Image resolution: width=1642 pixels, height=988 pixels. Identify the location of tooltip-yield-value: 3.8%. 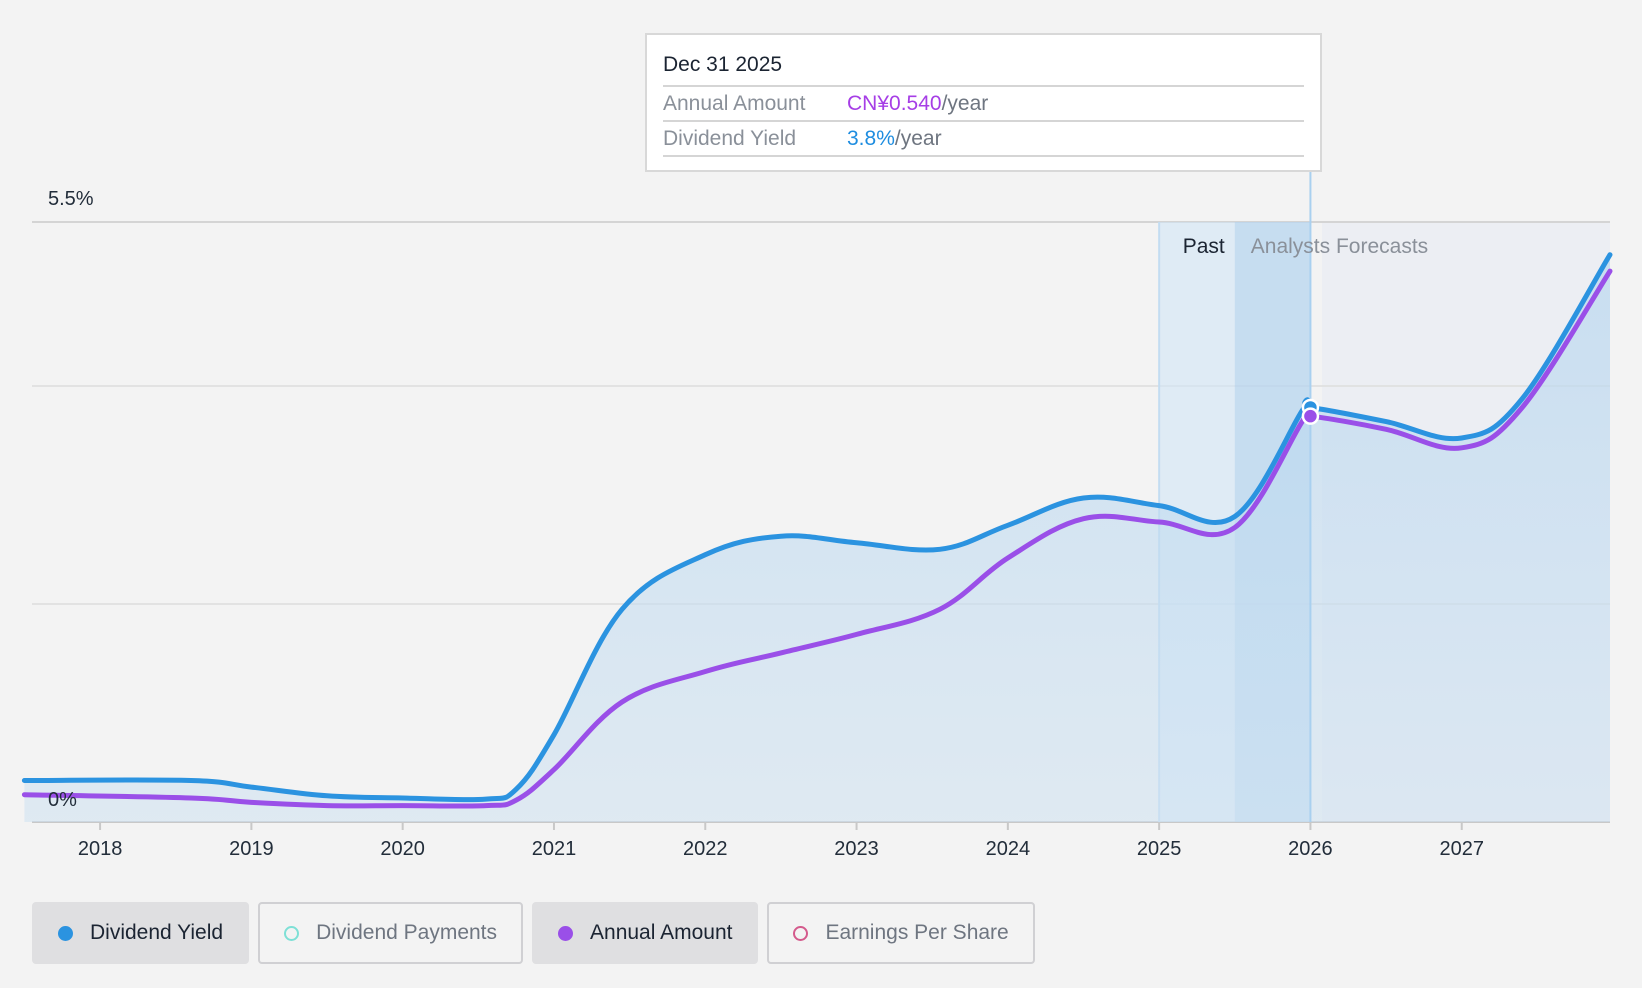
(871, 138).